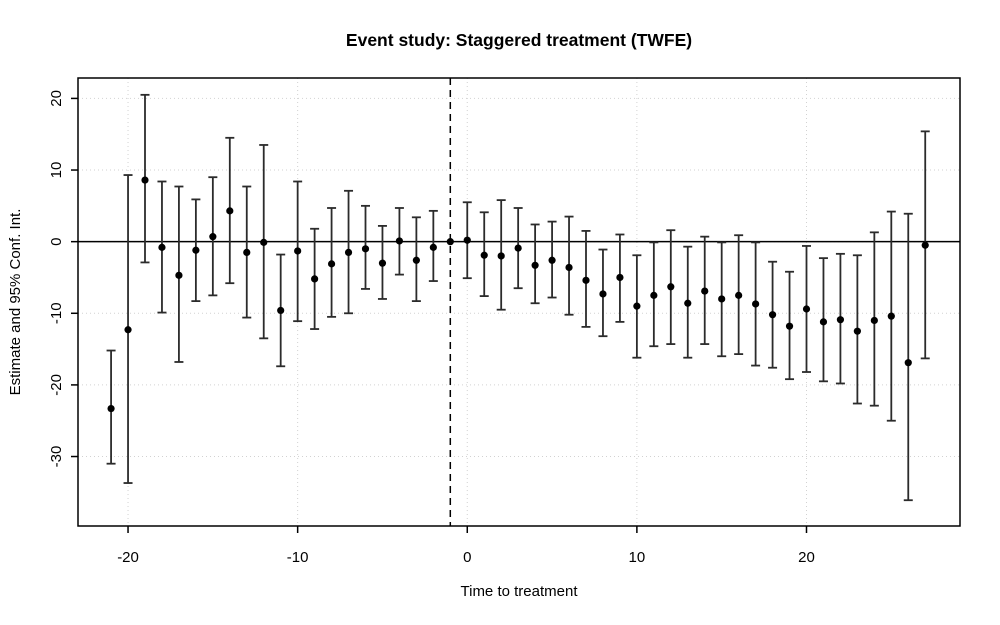 The image size is (1000, 625). I want to click on x-tick-label: -10, so click(298, 557).